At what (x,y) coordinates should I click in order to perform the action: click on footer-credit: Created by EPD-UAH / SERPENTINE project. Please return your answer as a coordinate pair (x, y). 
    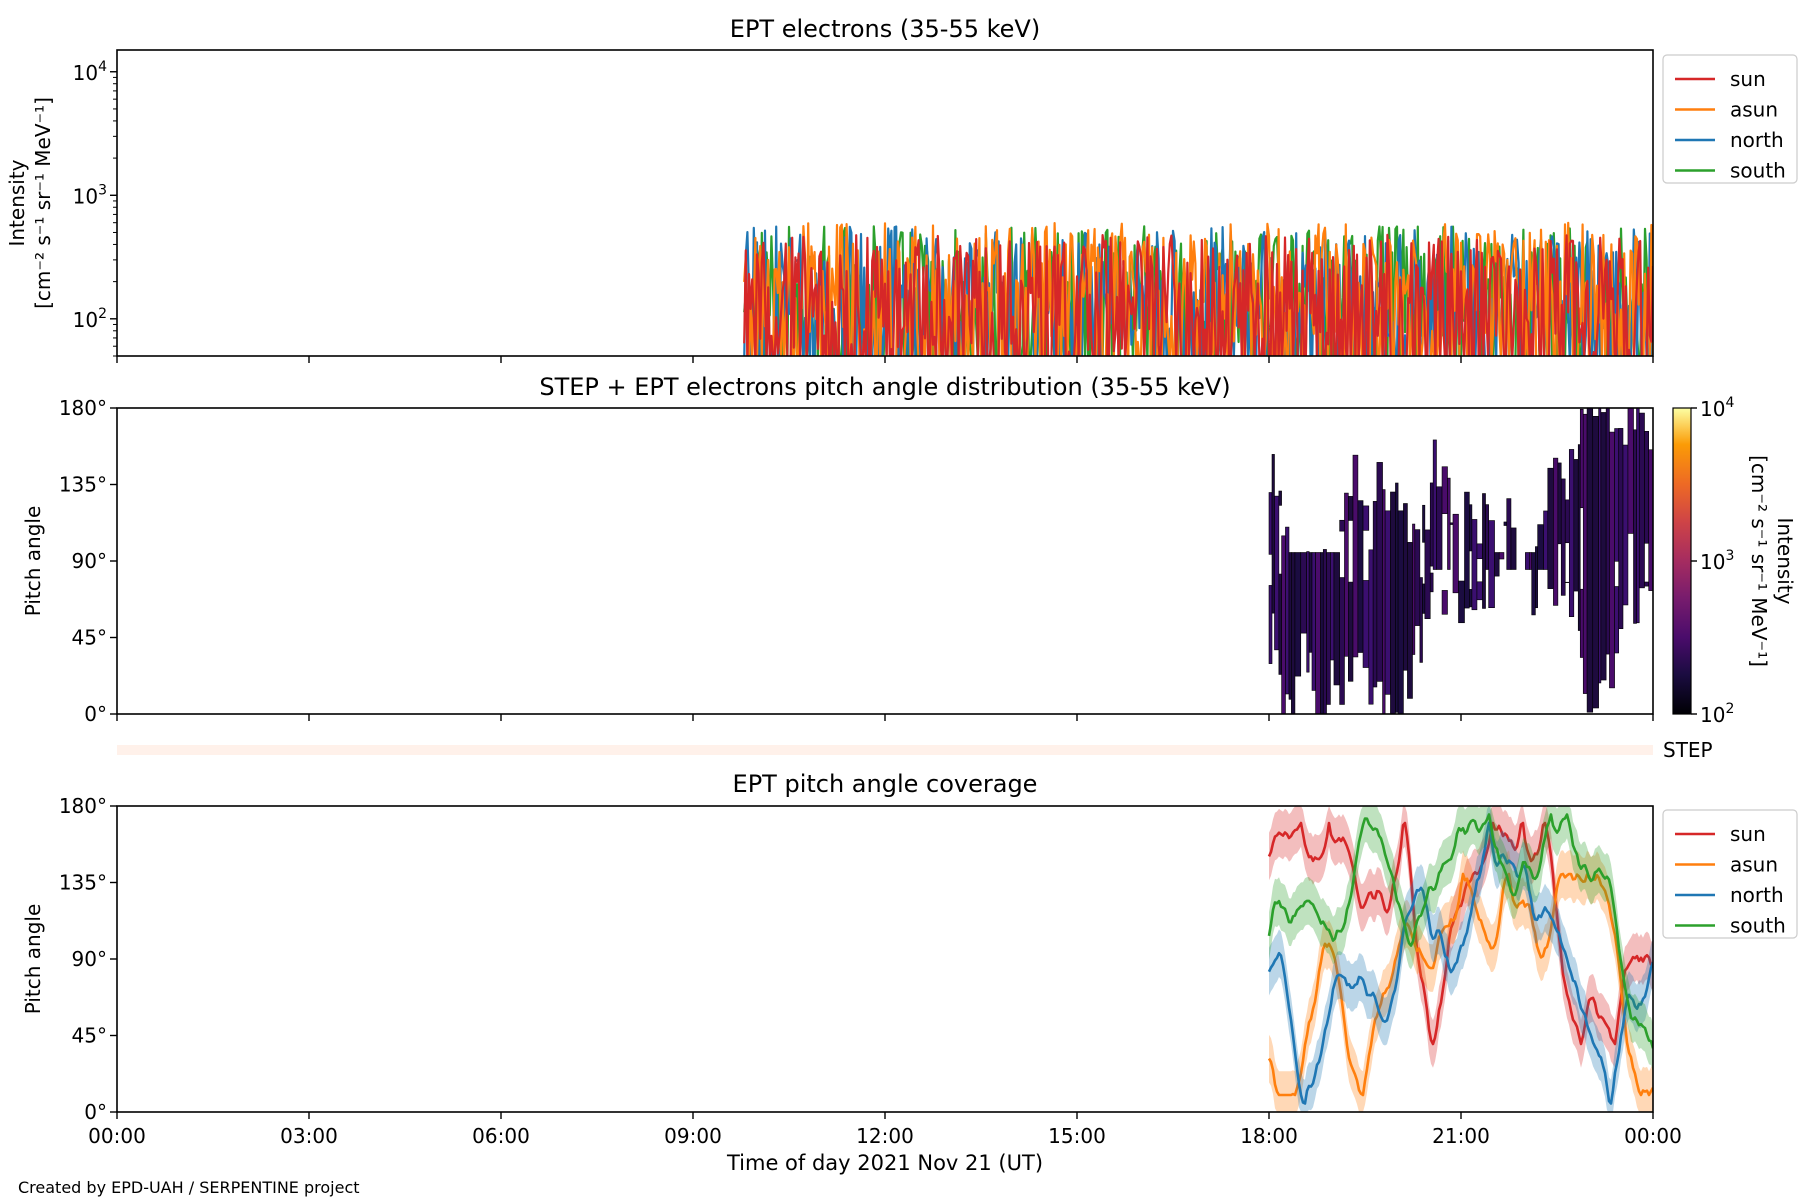
    Looking at the image, I should click on (189, 1187).